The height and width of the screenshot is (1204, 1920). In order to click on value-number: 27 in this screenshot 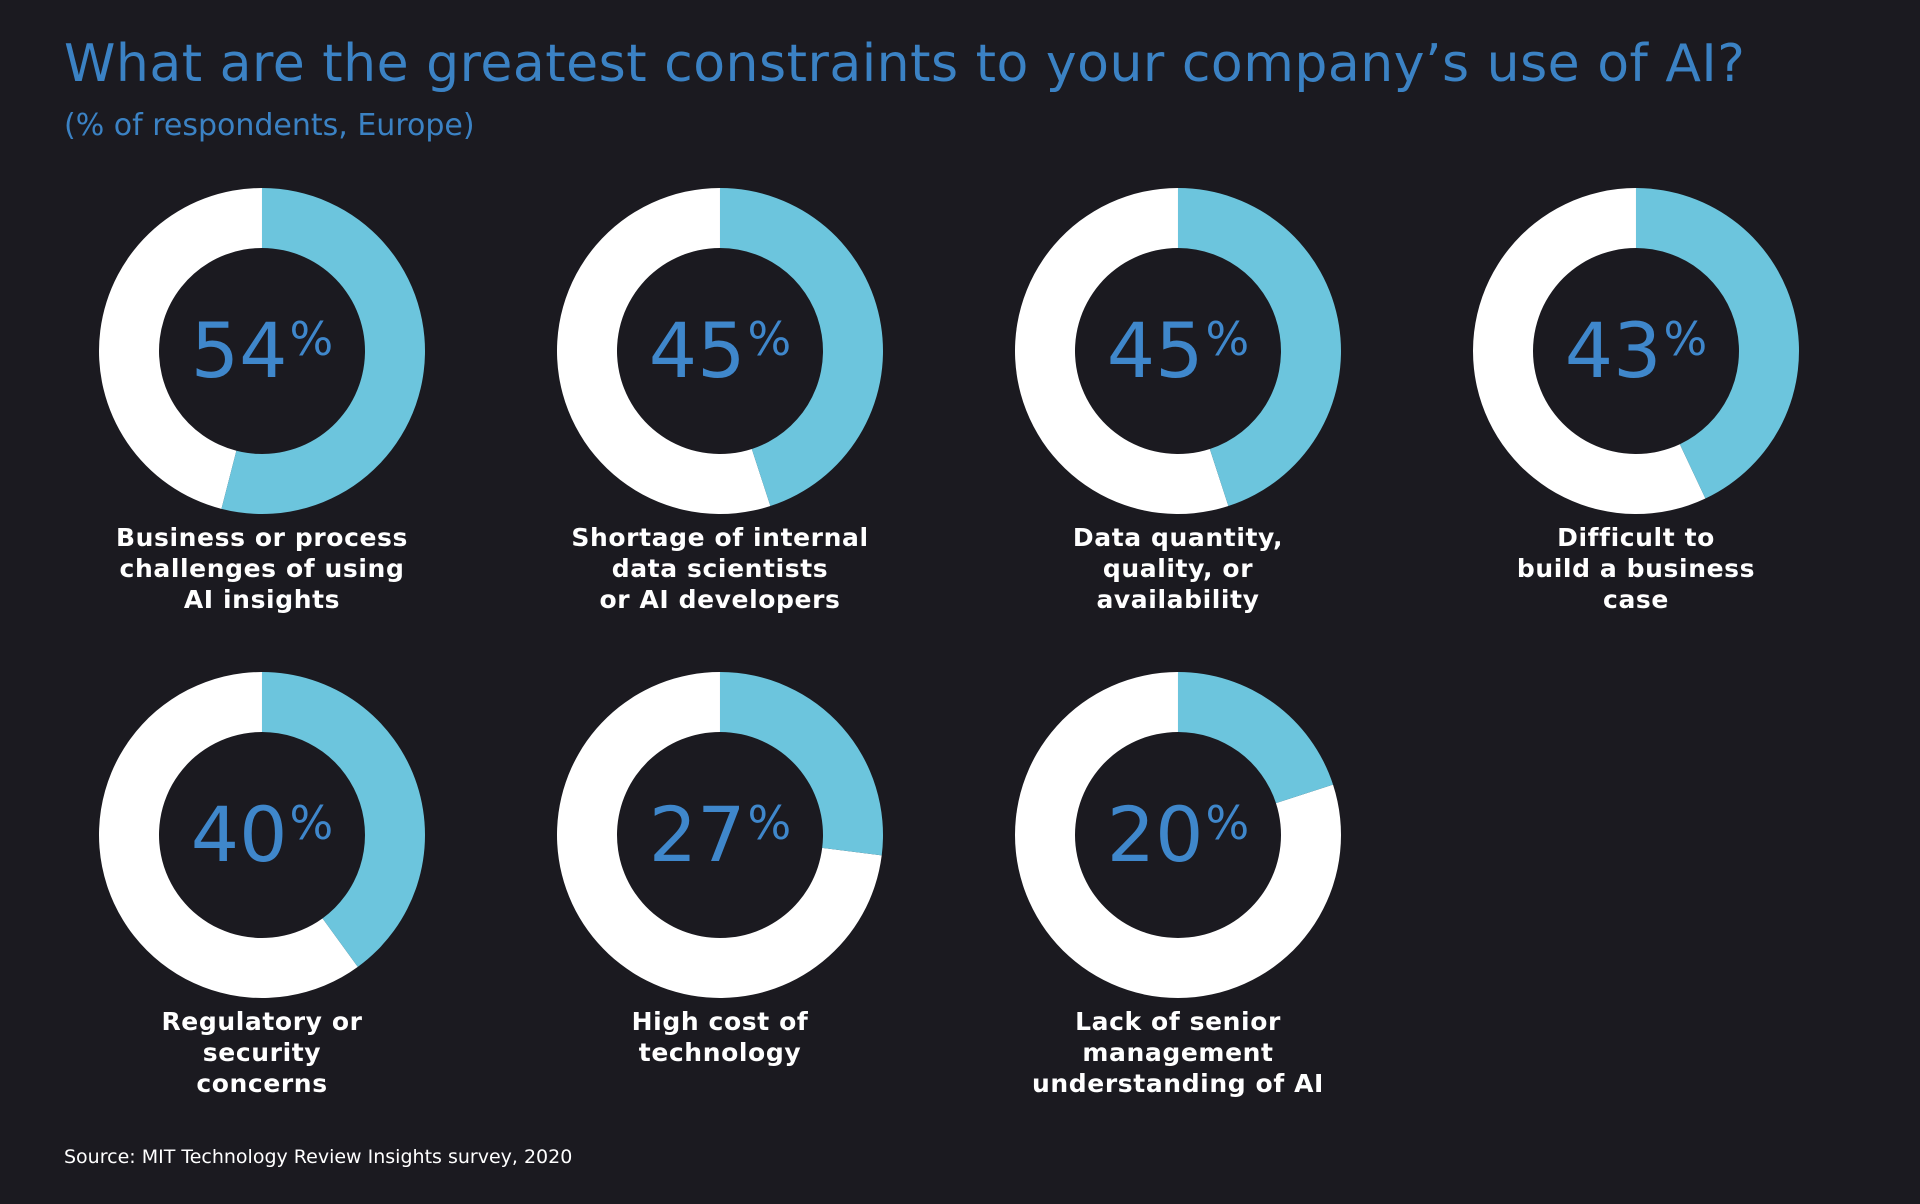, I will do `click(697, 834)`.